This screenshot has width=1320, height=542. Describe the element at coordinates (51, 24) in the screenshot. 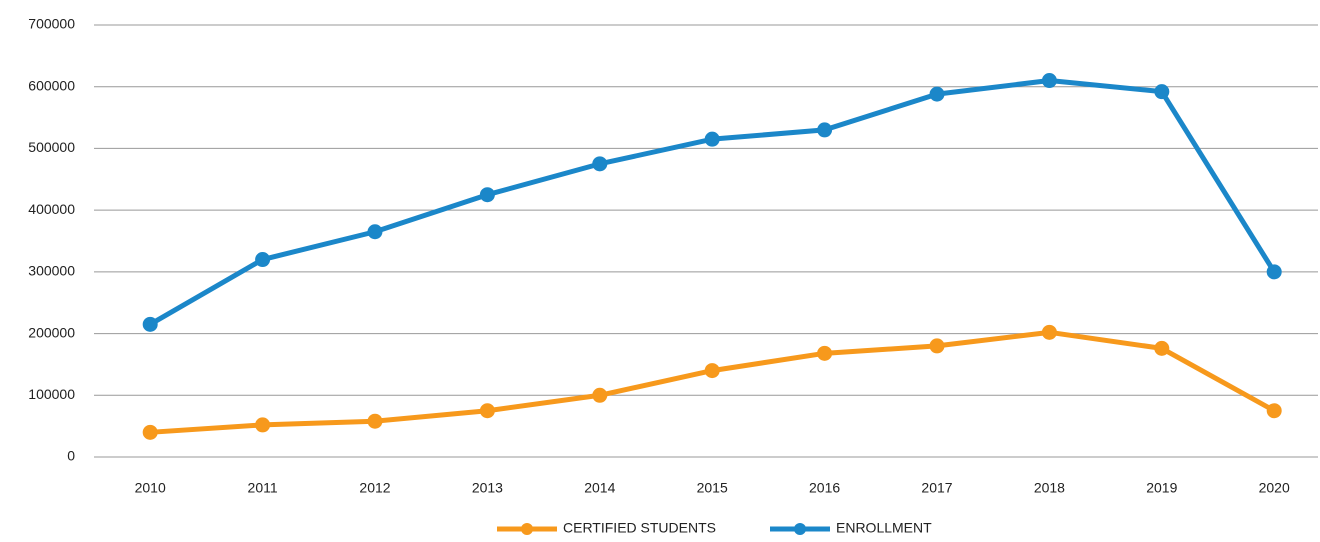

I see `y-tick-label: 700000` at that location.